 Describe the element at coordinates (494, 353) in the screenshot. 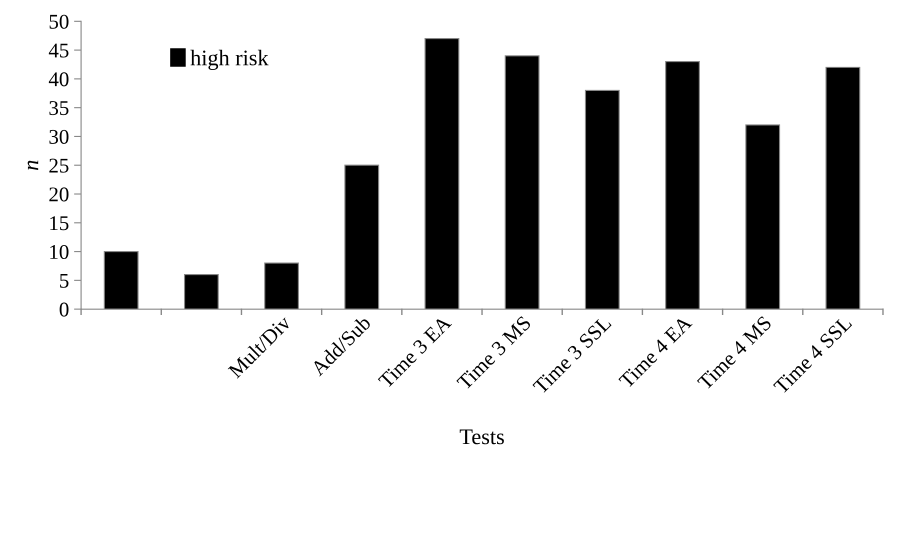

I see `x-tick-label: Time 3 MS` at that location.